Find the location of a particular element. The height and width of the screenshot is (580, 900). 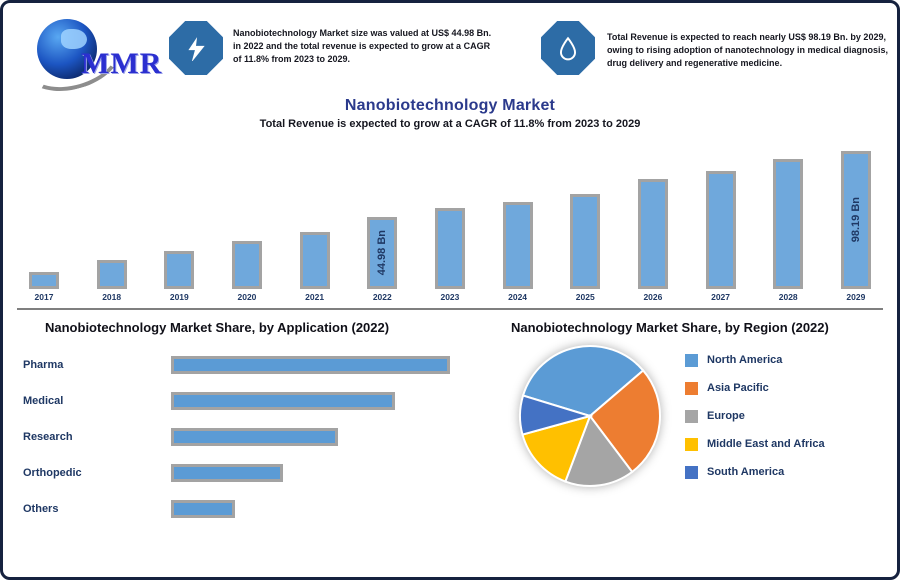

application-label: Others is located at coordinates (41, 509).